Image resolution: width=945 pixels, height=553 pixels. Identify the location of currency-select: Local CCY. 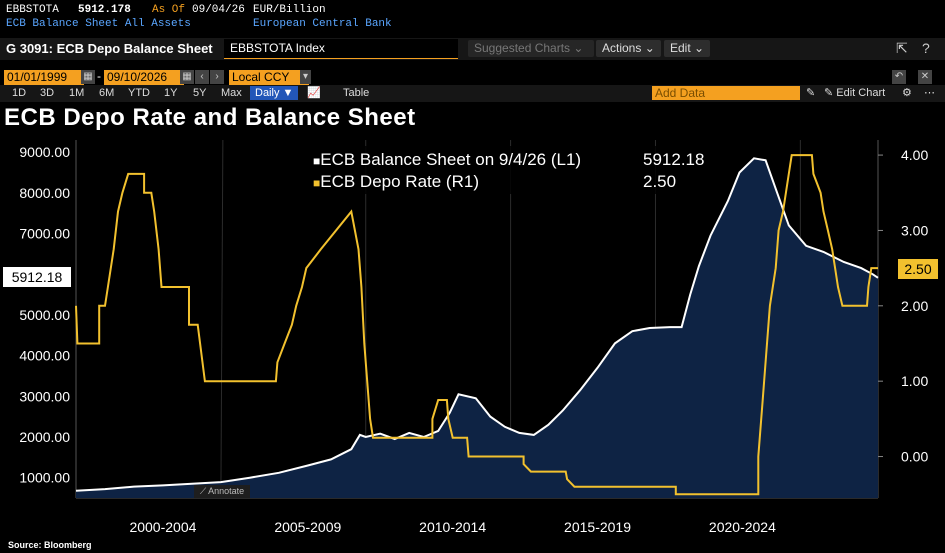
(269, 77).